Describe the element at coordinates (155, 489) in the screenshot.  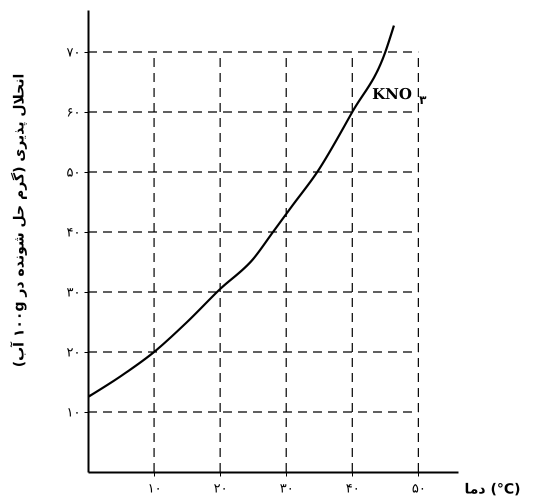
I see `x-tick-label: ۱۰` at that location.